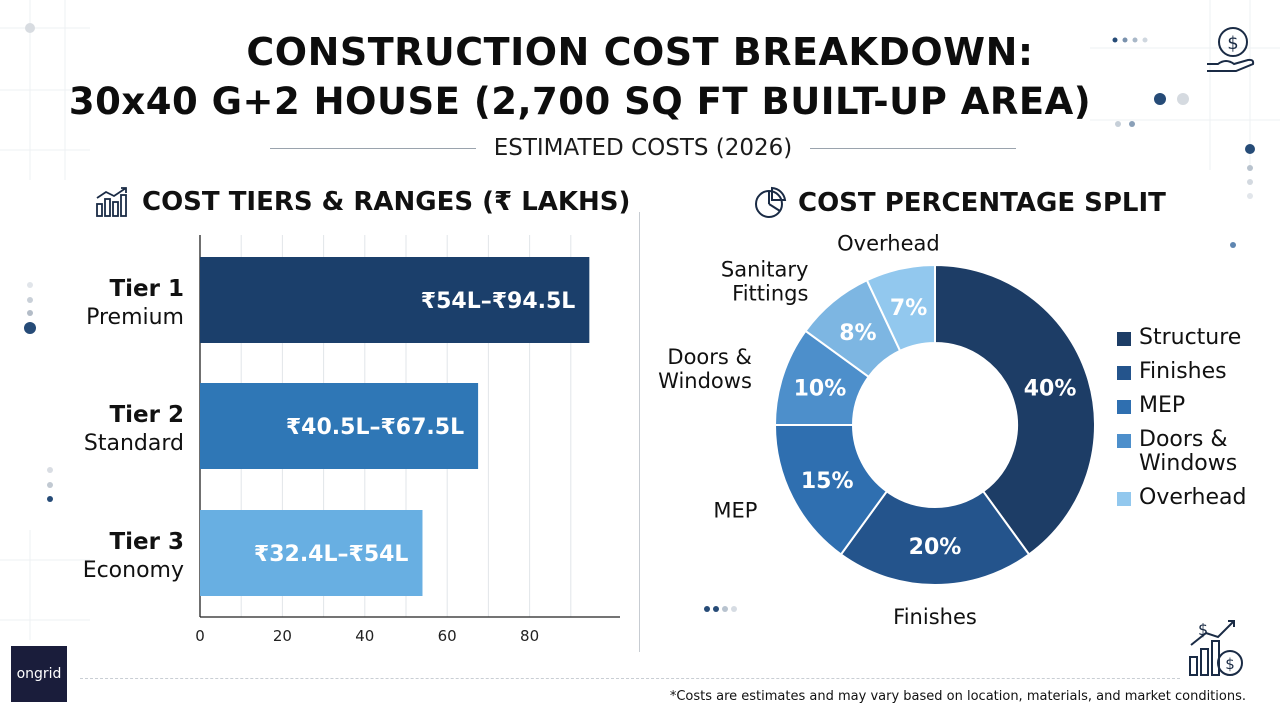 The height and width of the screenshot is (714, 1280). What do you see at coordinates (1193, 497) in the screenshot?
I see `legend-label: Overhead` at bounding box center [1193, 497].